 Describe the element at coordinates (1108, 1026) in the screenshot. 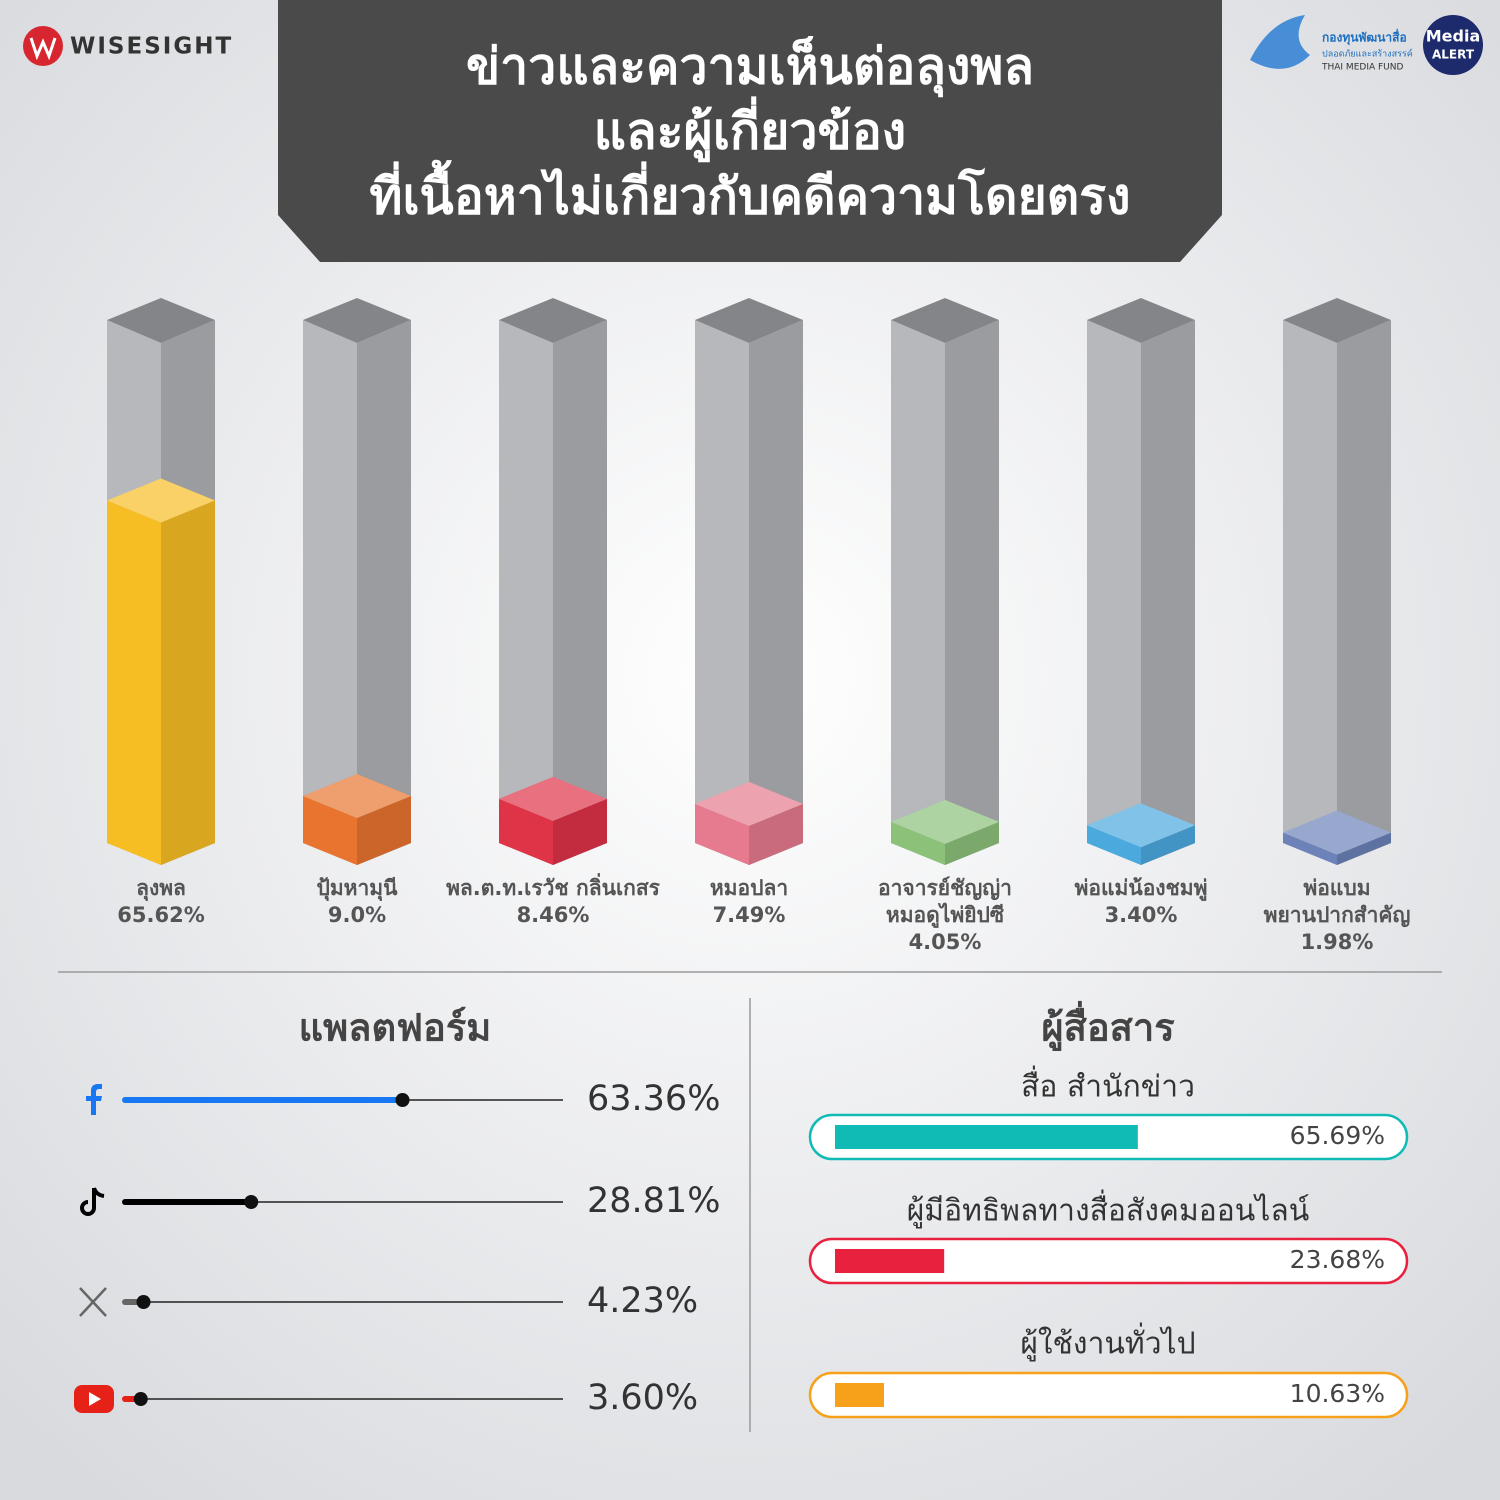

I see `section-title: ผู้สื่อสาร` at that location.